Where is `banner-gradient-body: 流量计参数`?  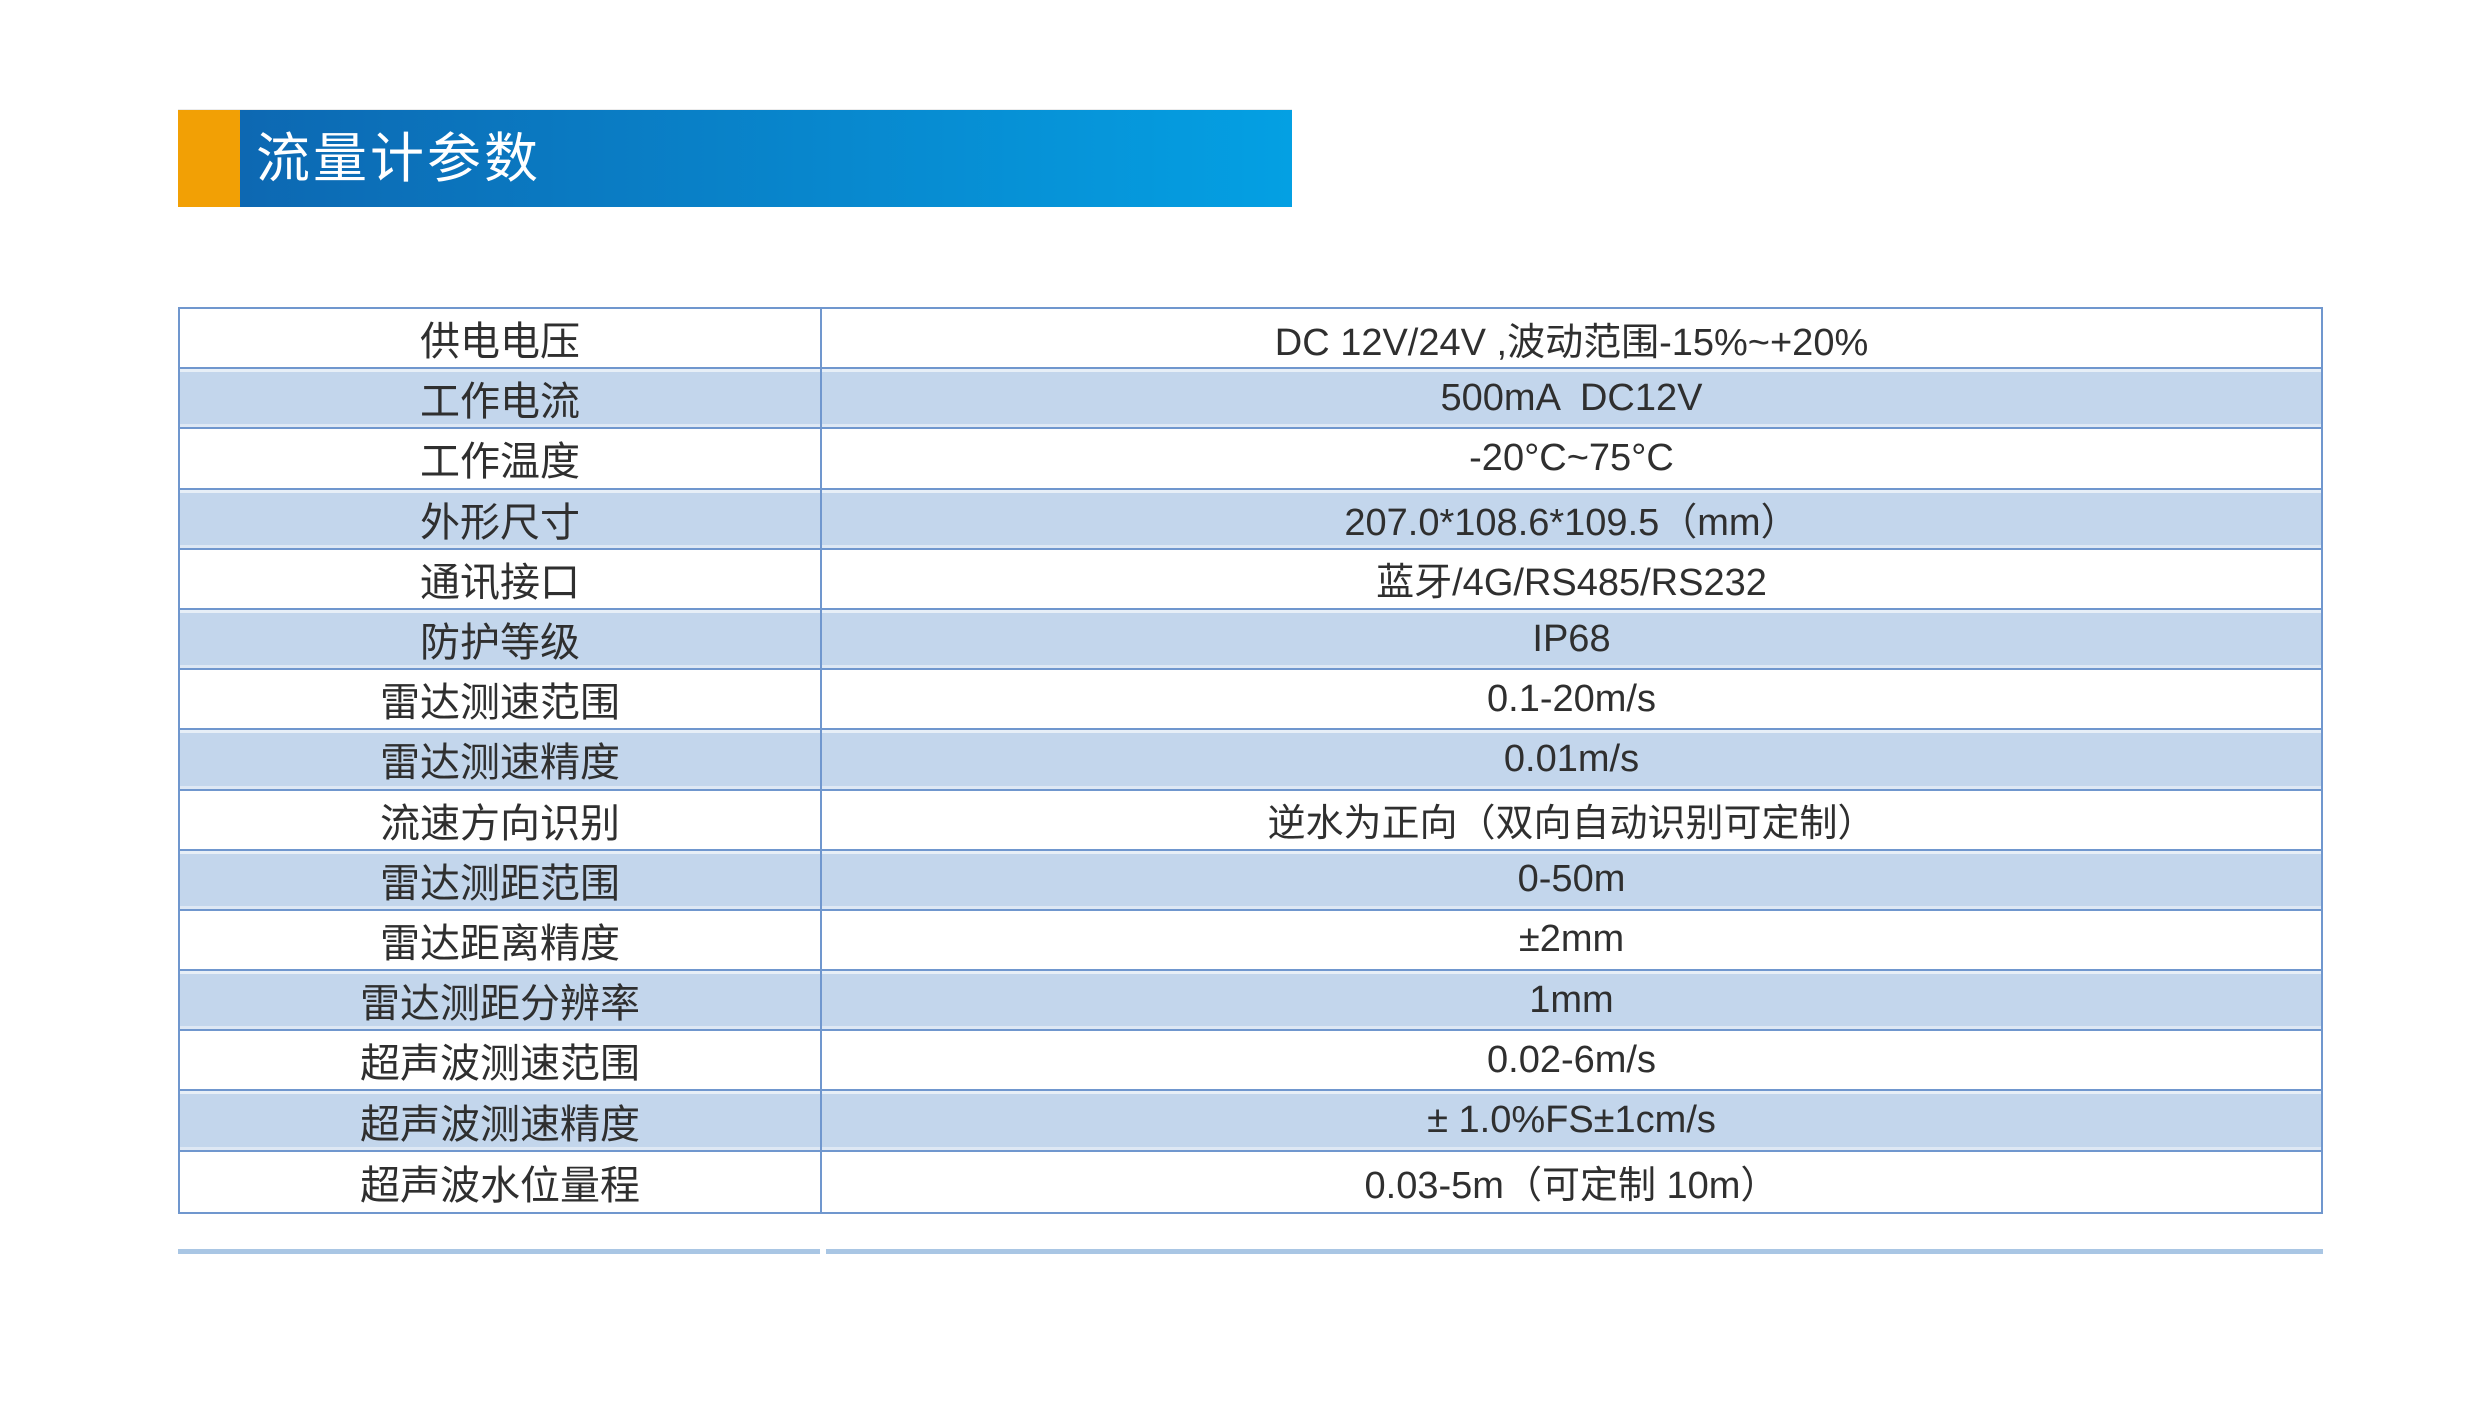
banner-gradient-body: 流量计参数 is located at coordinates (766, 158).